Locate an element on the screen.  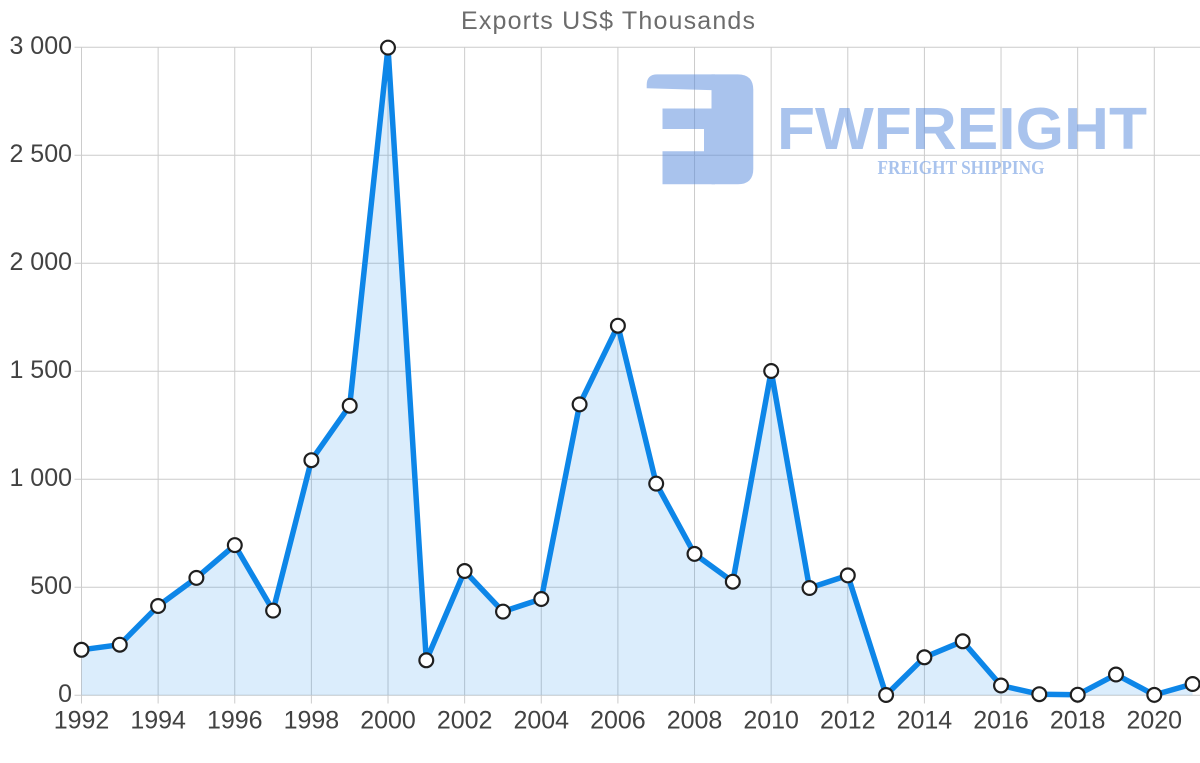
svg-text: 2012 is located at coordinates (848, 721).